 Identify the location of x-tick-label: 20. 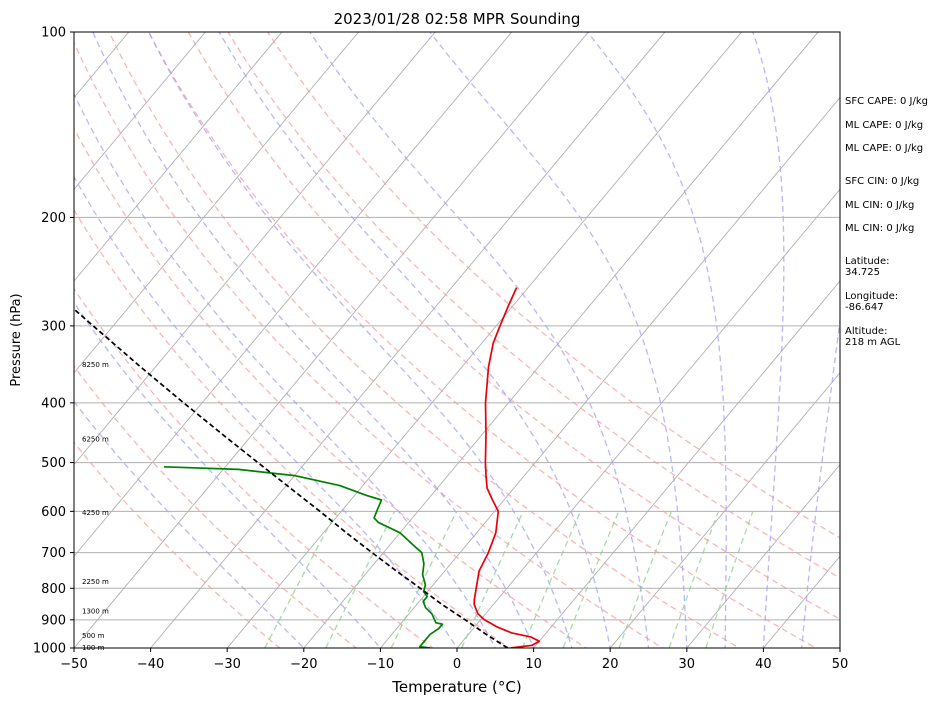
(610, 664).